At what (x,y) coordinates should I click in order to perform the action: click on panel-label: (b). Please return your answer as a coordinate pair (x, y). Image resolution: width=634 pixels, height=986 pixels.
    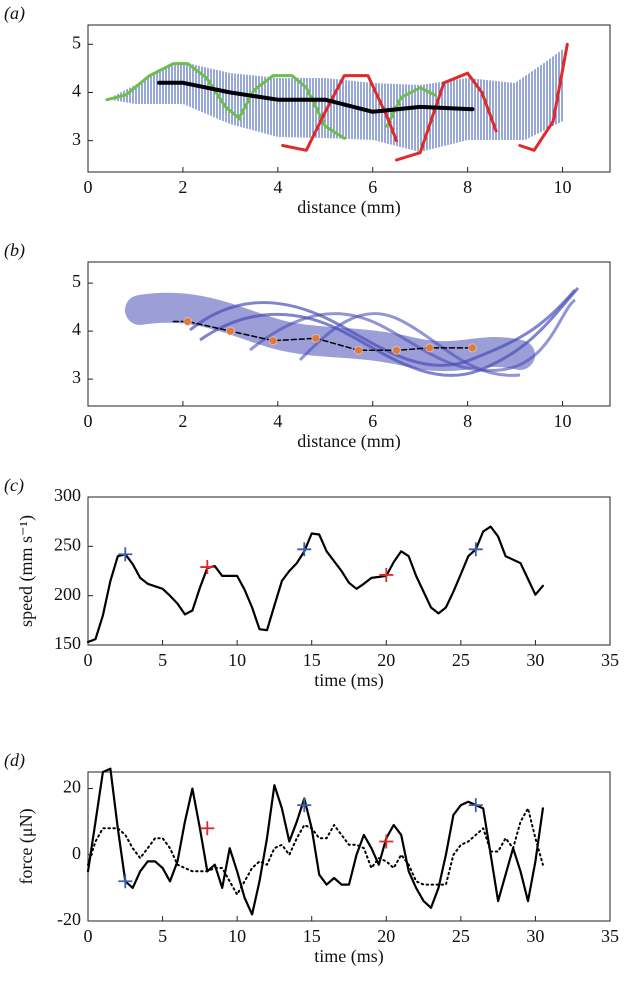
    Looking at the image, I should click on (14, 250).